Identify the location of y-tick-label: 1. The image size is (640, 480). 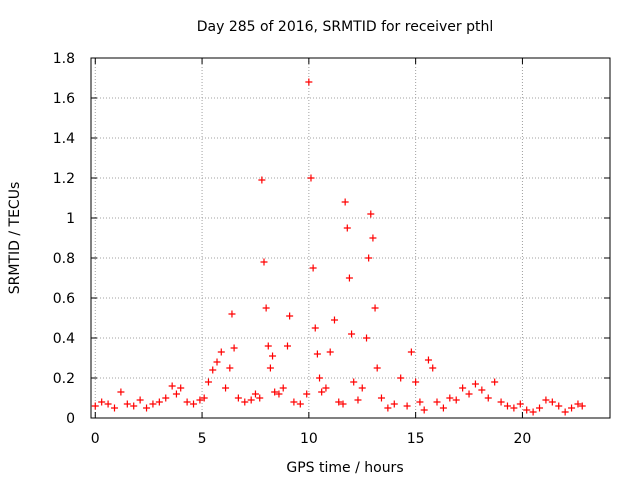
(70, 219).